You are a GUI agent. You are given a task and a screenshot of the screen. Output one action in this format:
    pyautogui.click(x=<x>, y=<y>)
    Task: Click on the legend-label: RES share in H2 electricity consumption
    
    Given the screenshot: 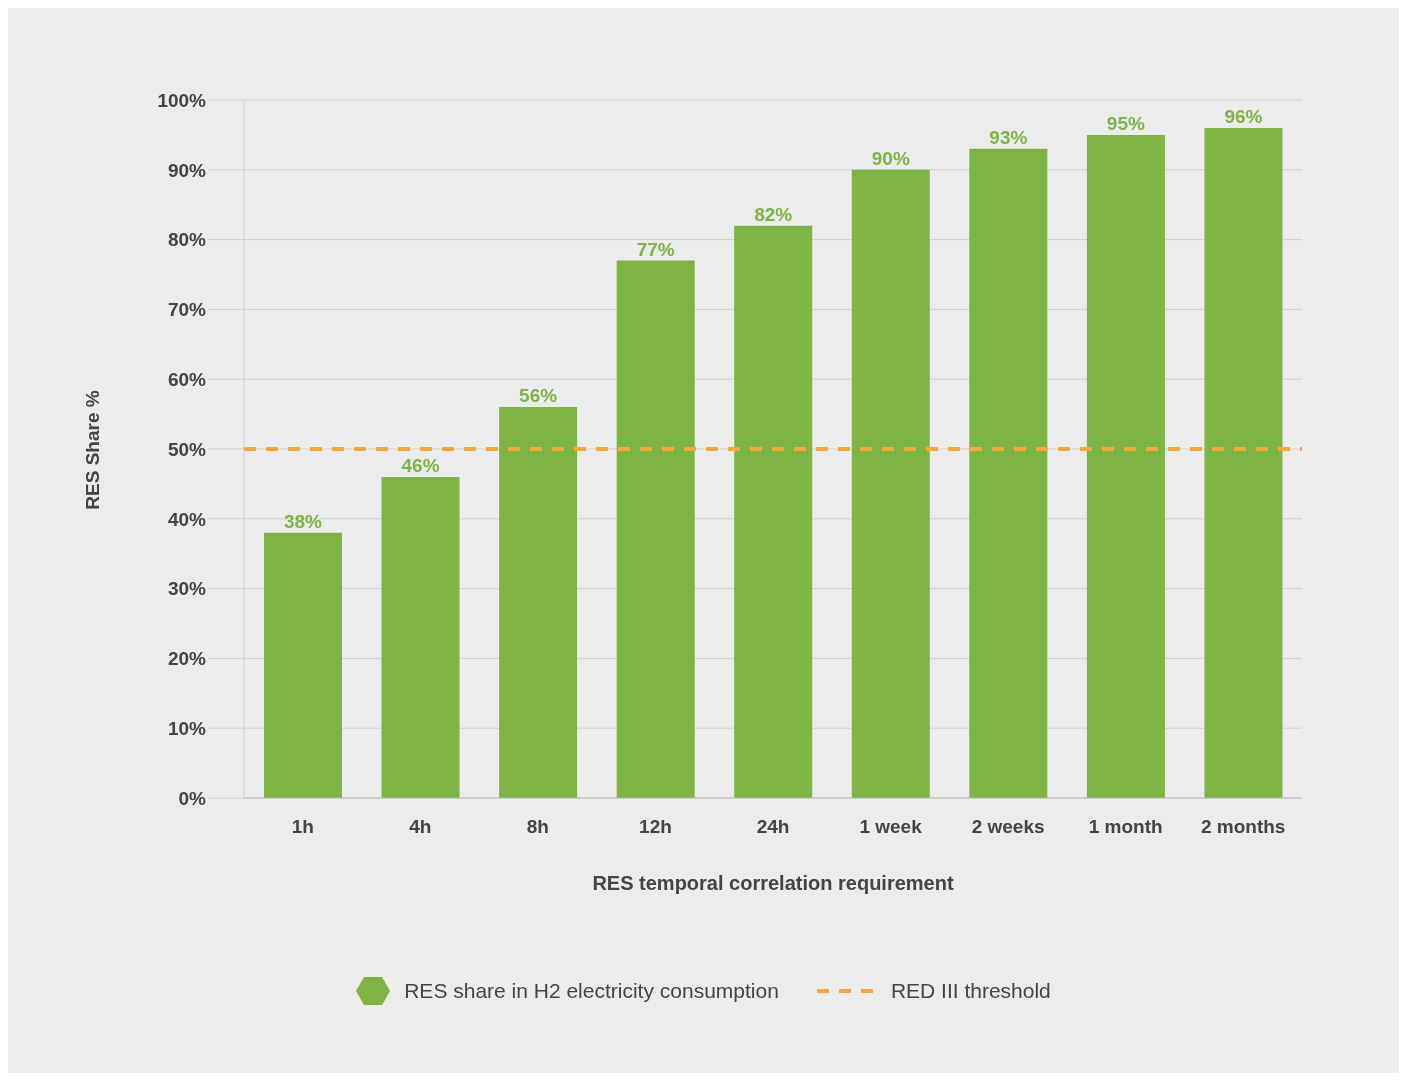 What is the action you would take?
    pyautogui.click(x=591, y=991)
    